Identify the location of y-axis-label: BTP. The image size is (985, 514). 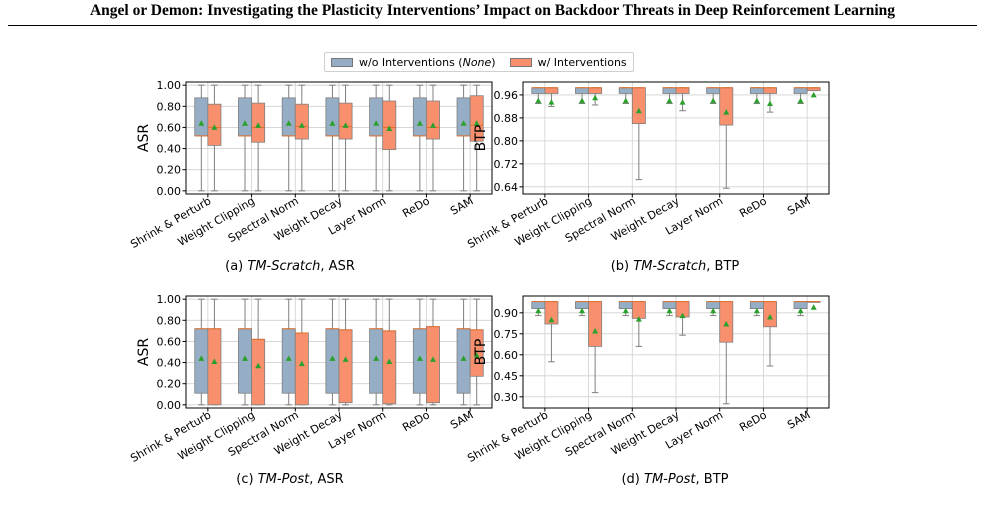
(481, 138).